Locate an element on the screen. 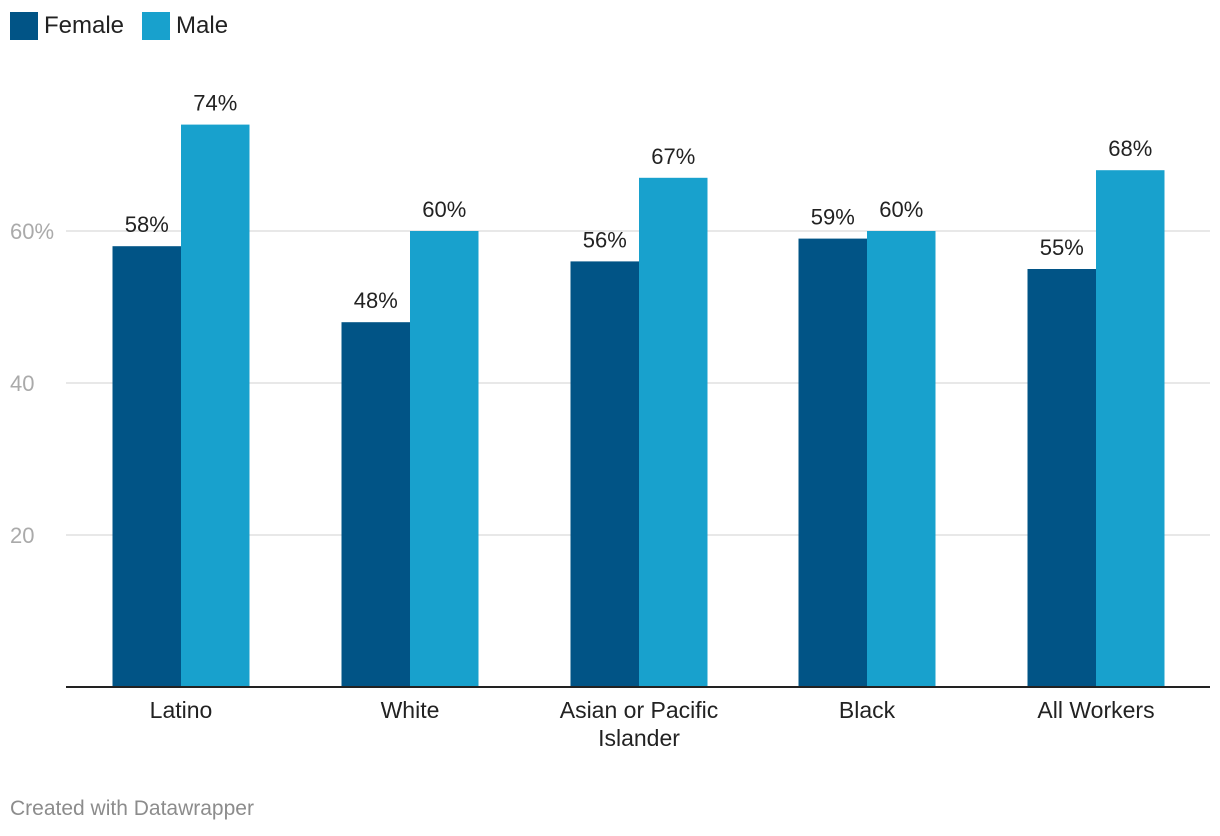 The image size is (1220, 836). legend-label-female: Female is located at coordinates (84, 25).